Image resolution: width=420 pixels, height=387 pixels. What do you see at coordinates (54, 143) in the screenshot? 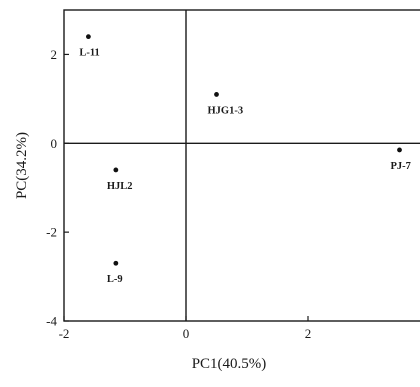
I see `y-tick-label: 0` at bounding box center [54, 143].